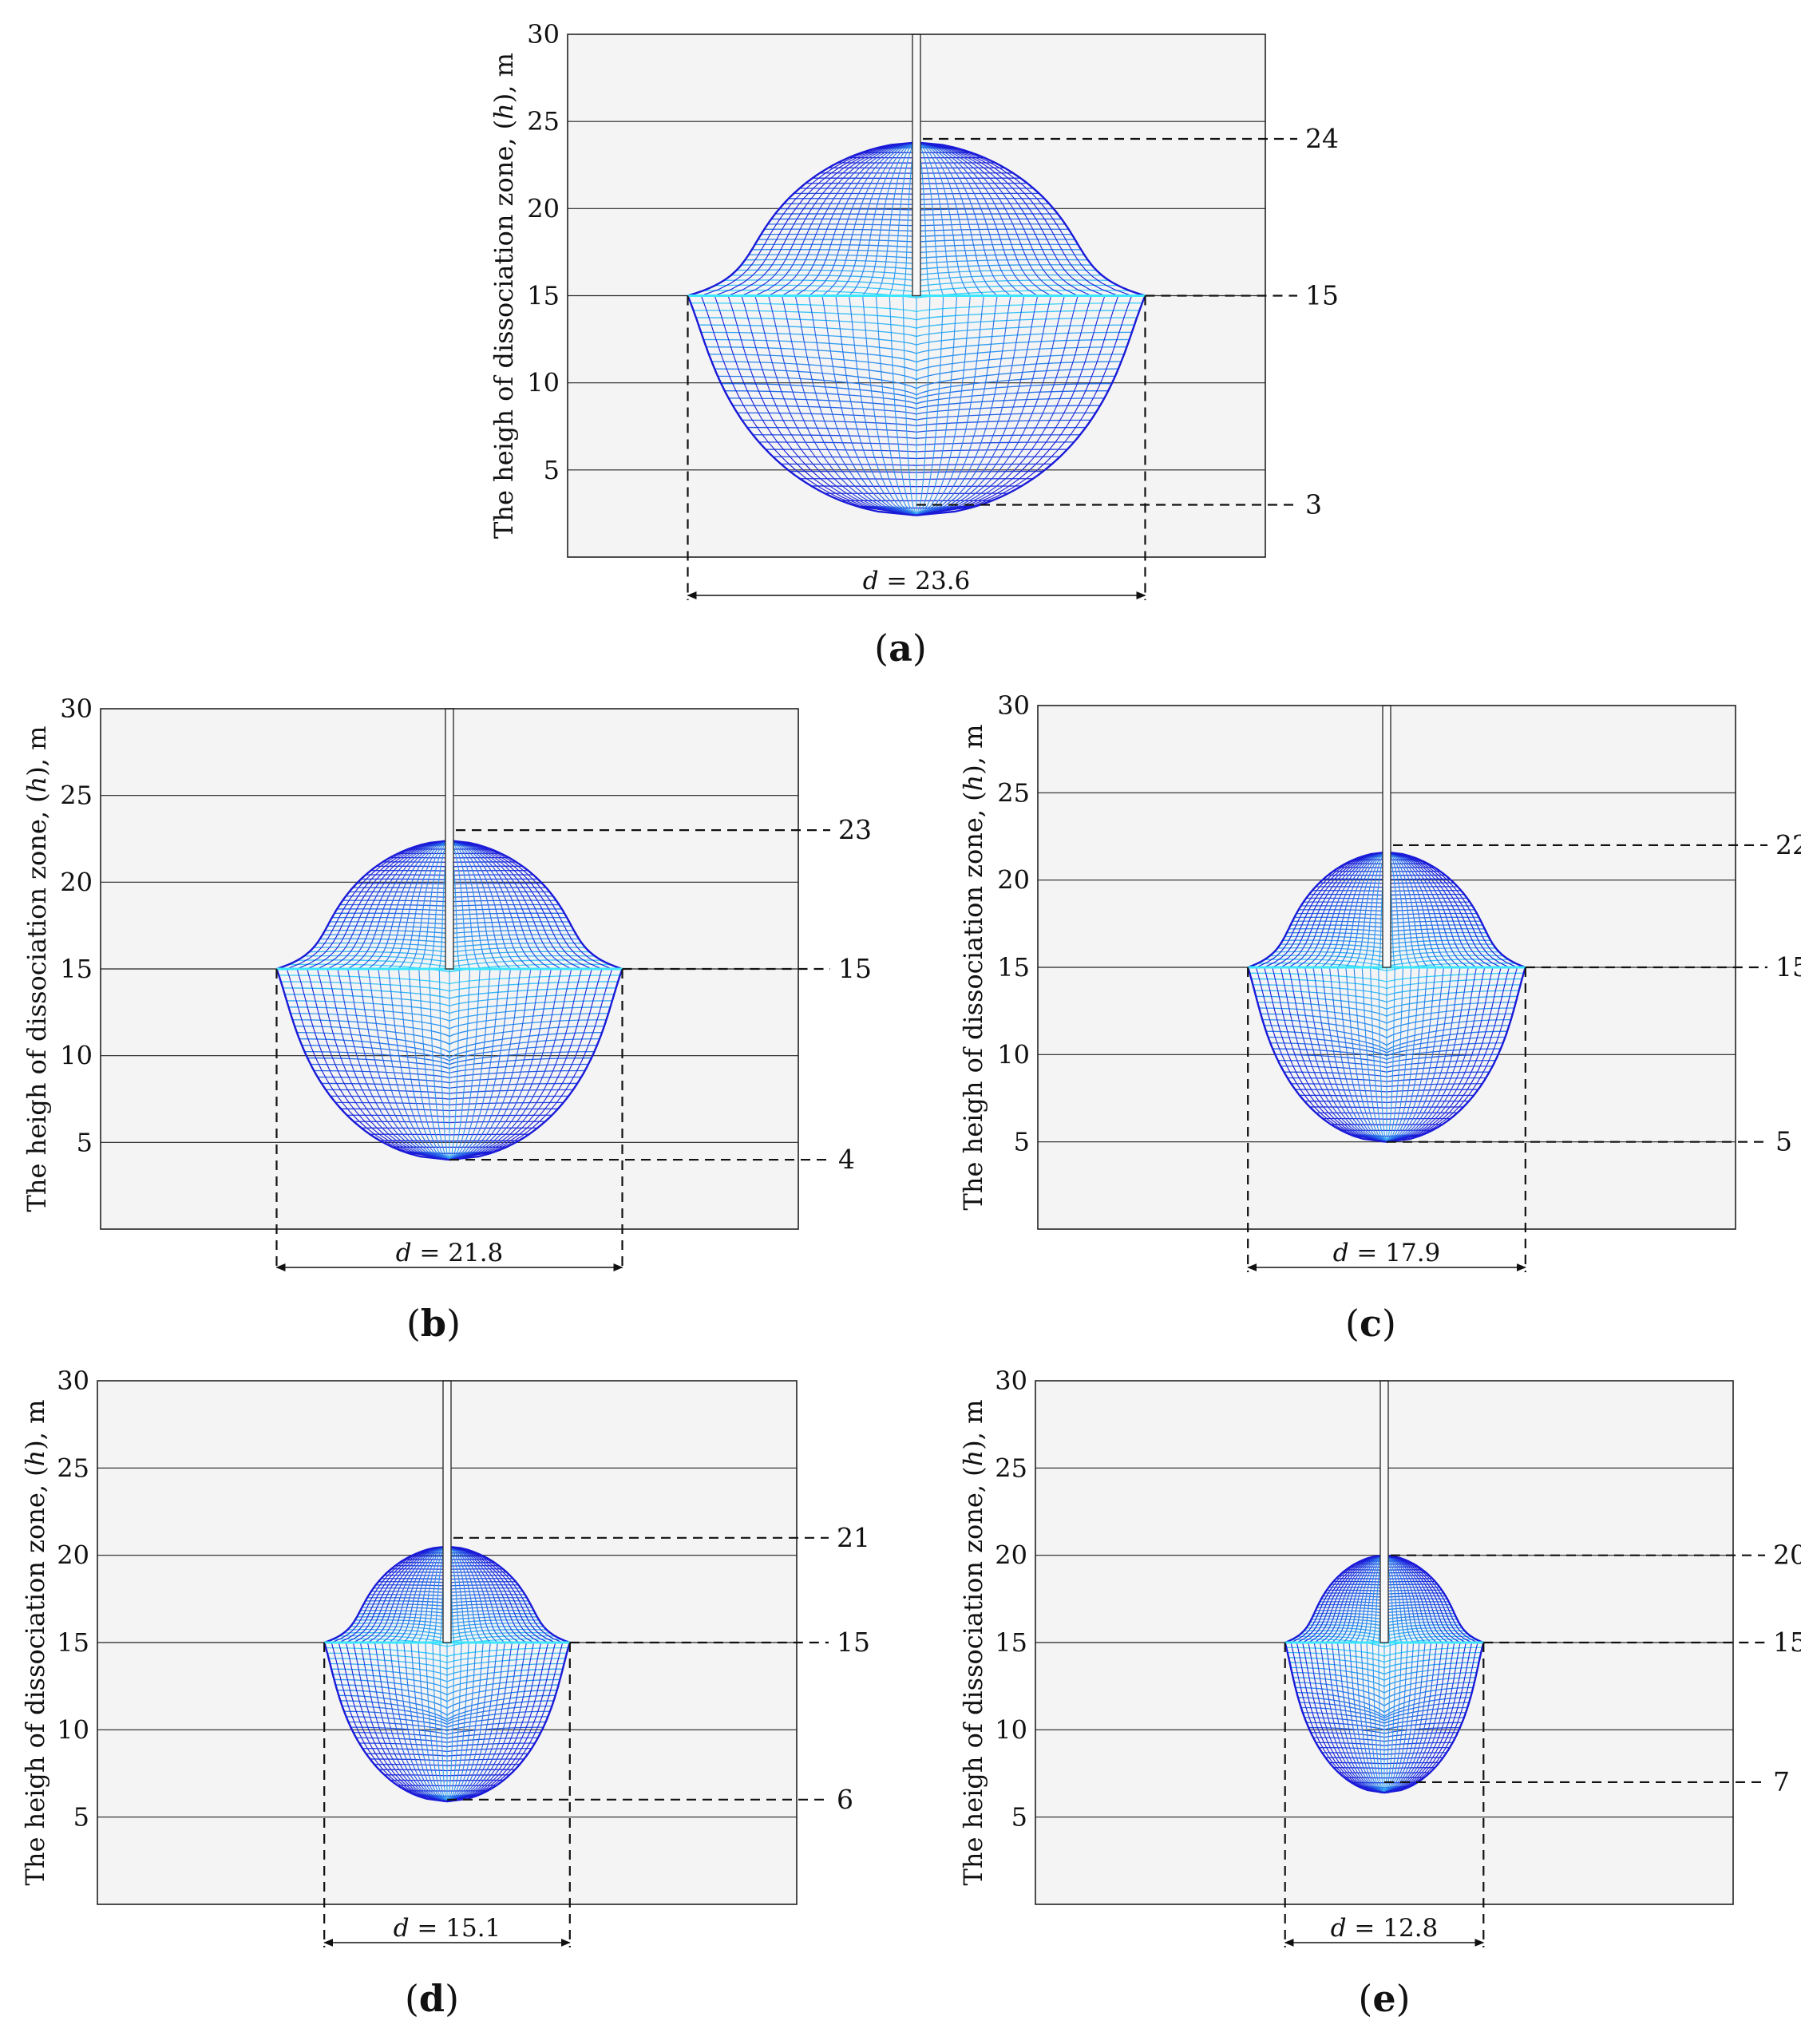  Describe the element at coordinates (85, 1142) in the screenshot. I see `y-tick-label: 5` at that location.